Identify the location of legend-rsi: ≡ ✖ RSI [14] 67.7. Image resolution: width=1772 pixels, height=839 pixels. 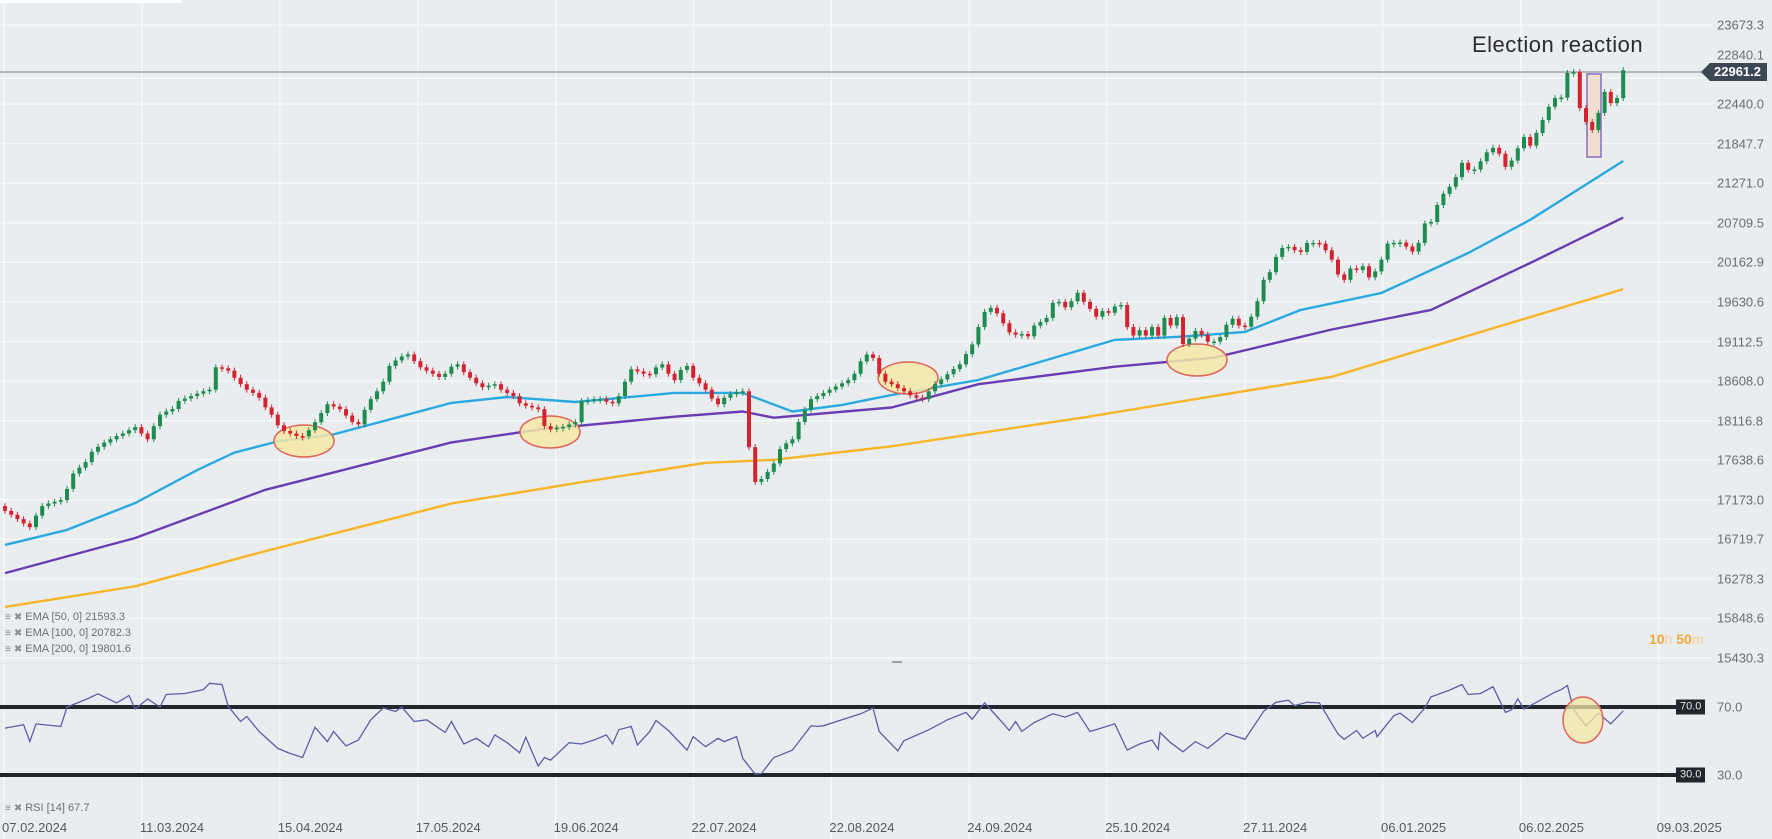
(47, 808).